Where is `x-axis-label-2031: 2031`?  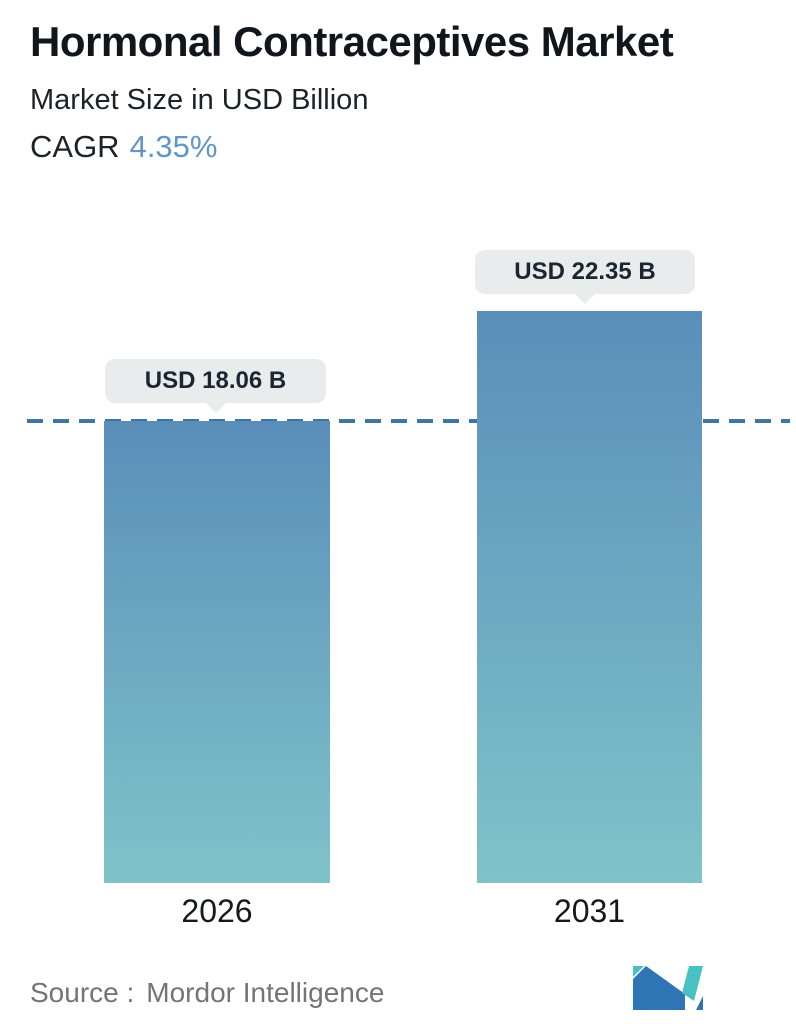 x-axis-label-2031: 2031 is located at coordinates (589, 911).